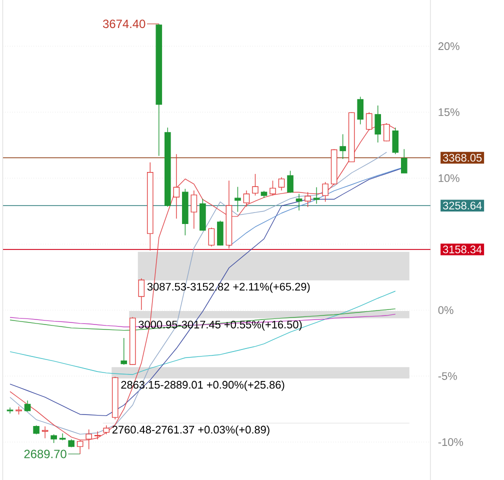  What do you see at coordinates (451, 442) in the screenshot?
I see `y-tick-label: -10%` at bounding box center [451, 442].